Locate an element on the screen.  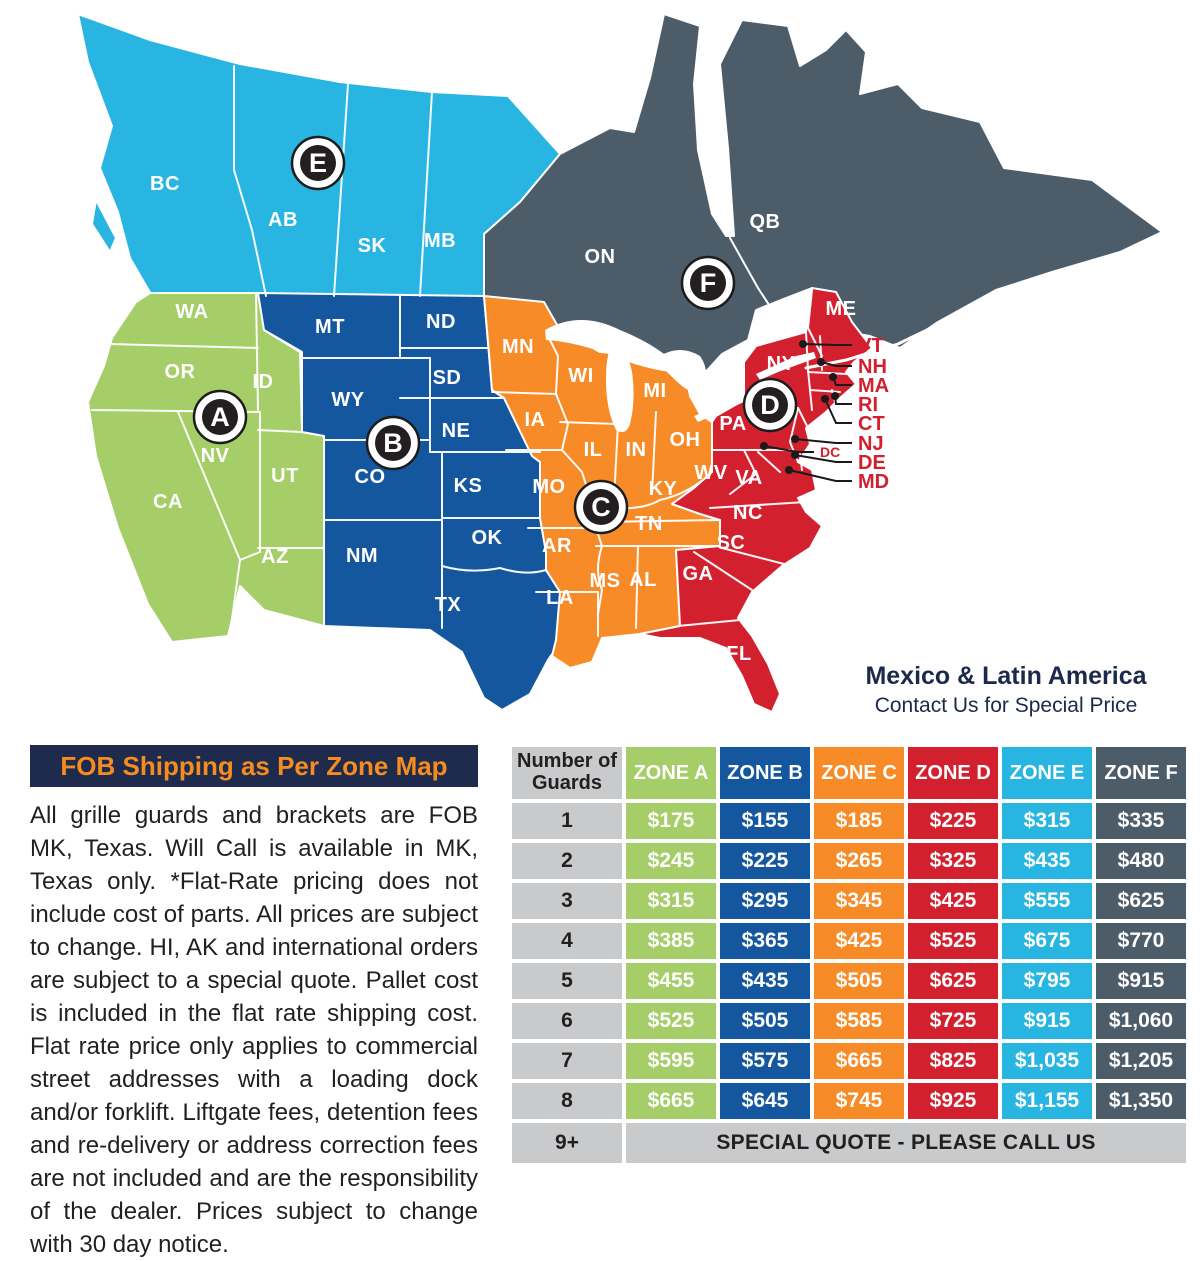
price-zone-e-4: $675 is located at coordinates (1047, 941).